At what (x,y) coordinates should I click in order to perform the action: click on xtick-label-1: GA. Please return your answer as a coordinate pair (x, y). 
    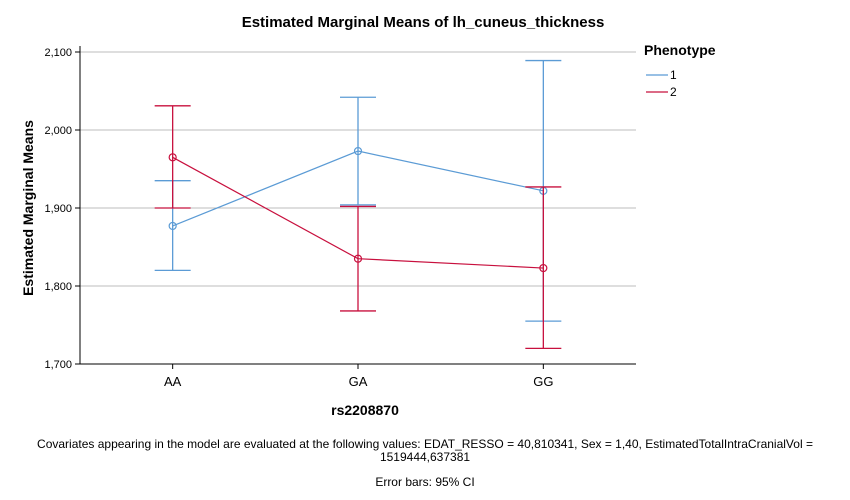
    Looking at the image, I should click on (358, 381).